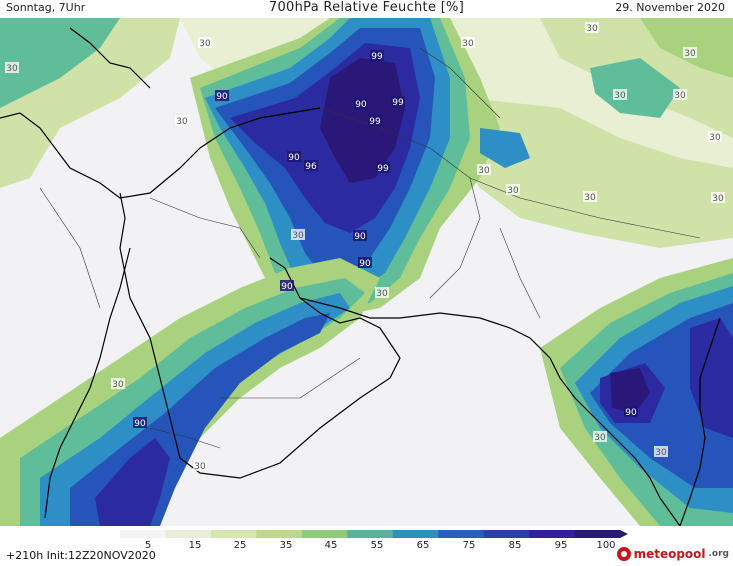 The height and width of the screenshot is (566, 733). What do you see at coordinates (195, 545) in the screenshot?
I see `colorbar-tick-label: 15` at bounding box center [195, 545].